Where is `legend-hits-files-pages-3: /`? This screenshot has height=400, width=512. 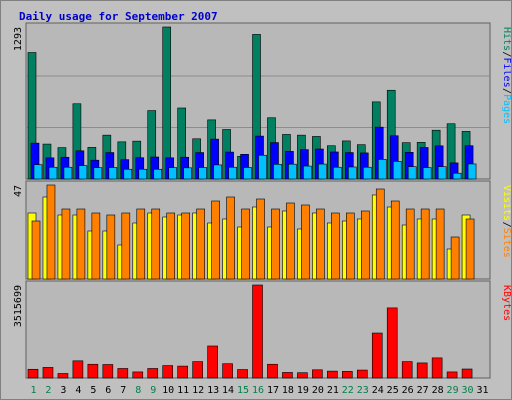 legend-hits-files-pages-3: / is located at coordinates (506, 91).